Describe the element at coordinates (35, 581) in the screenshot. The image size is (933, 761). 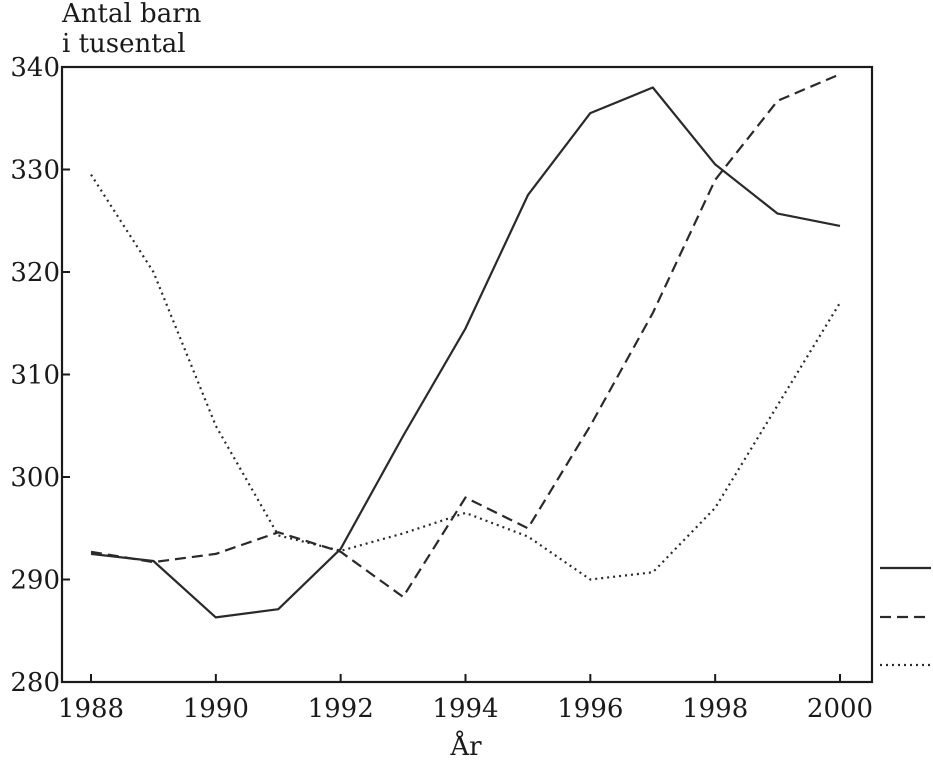
I see `y-tick-label: 290` at that location.